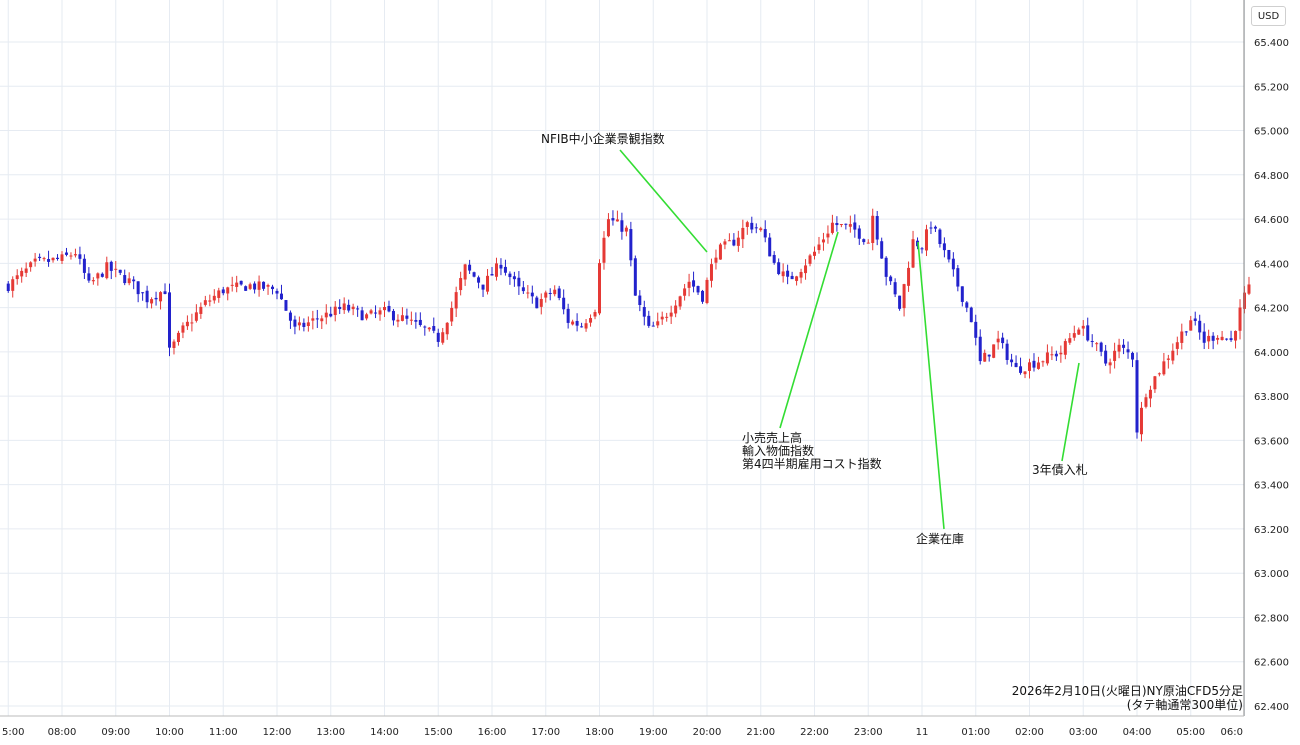  I want to click on annotation-label: NFIB中小企業景観指数, so click(603, 138).